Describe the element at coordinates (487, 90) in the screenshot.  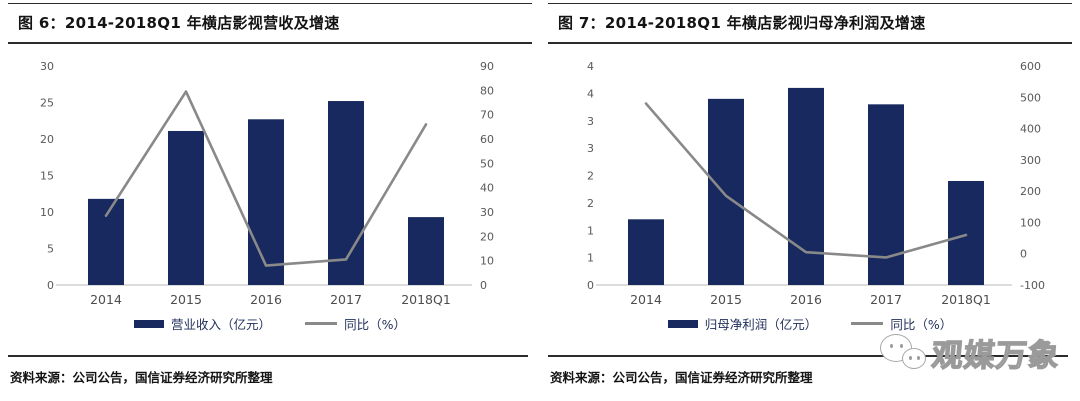
I see `right-axis-tick: 80` at that location.